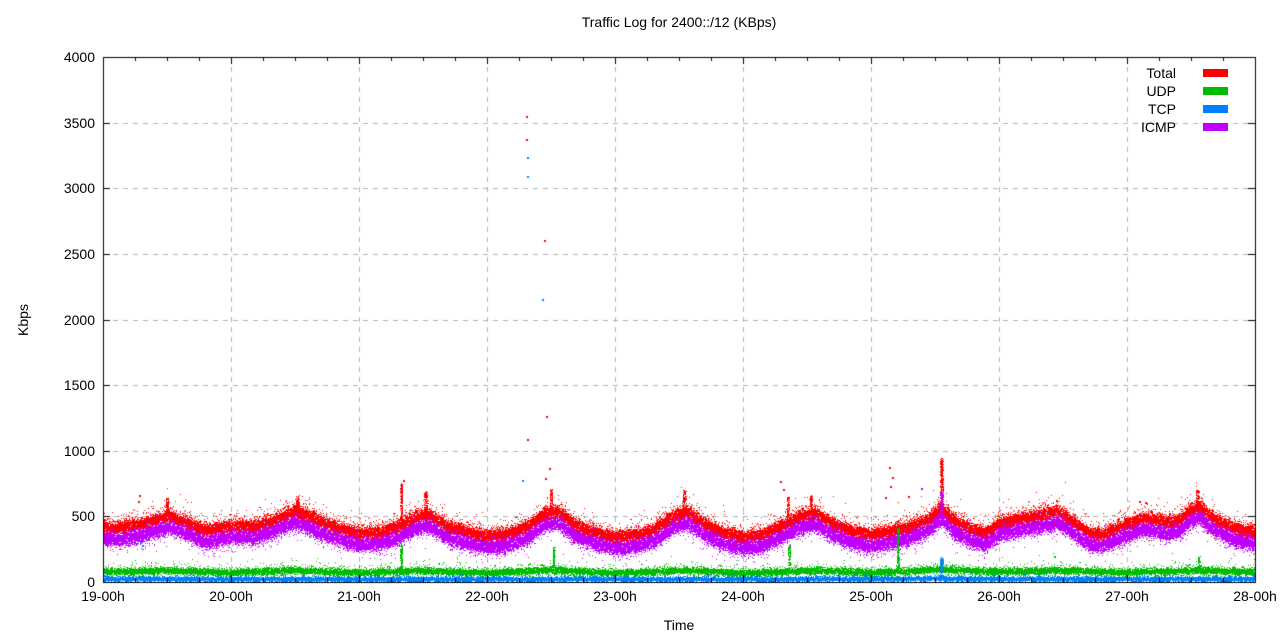 Image resolution: width=1280 pixels, height=640 pixels. I want to click on y-tick-label: 1500, so click(79, 385).